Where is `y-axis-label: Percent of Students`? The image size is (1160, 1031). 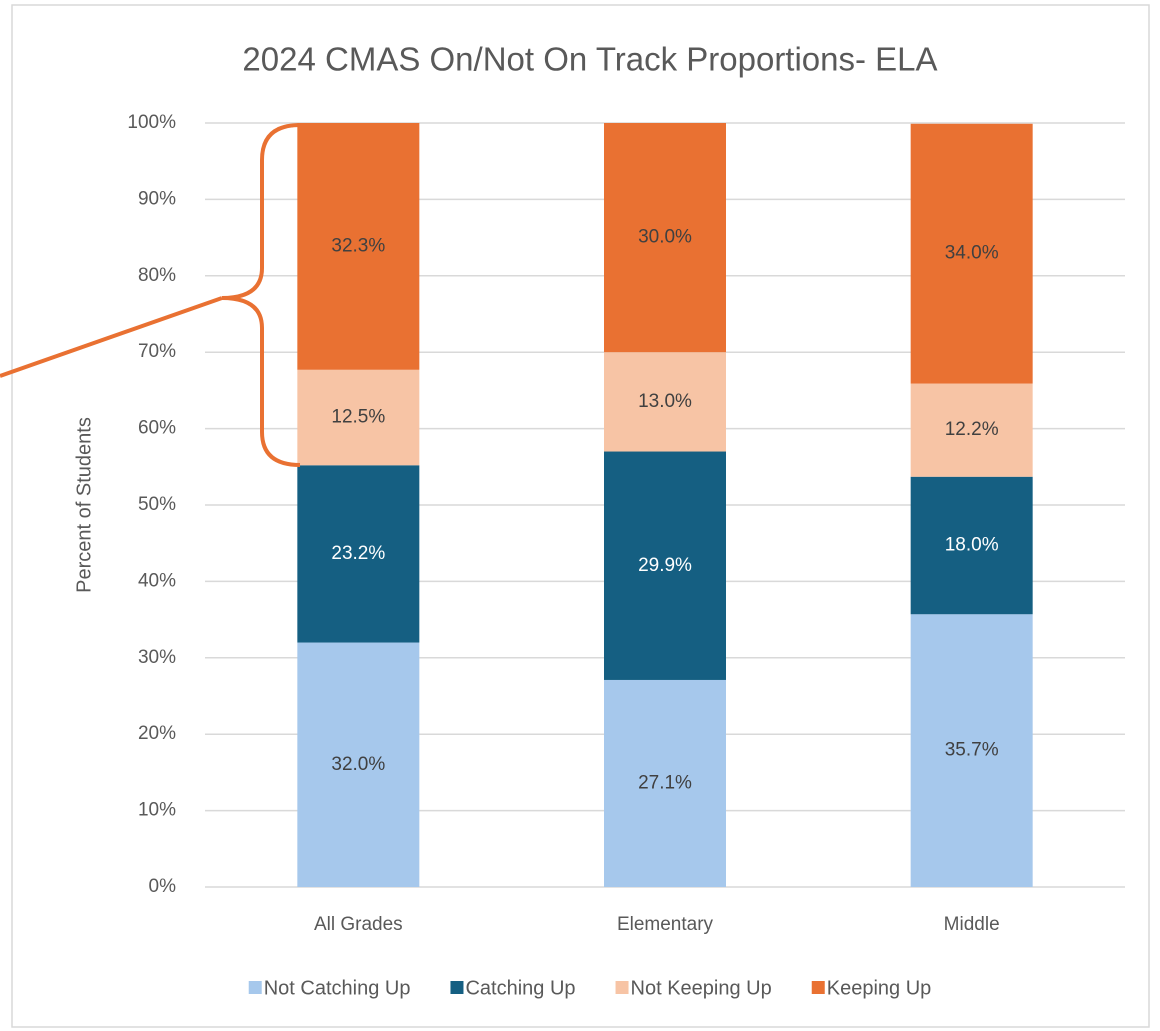 y-axis-label: Percent of Students is located at coordinates (84, 505).